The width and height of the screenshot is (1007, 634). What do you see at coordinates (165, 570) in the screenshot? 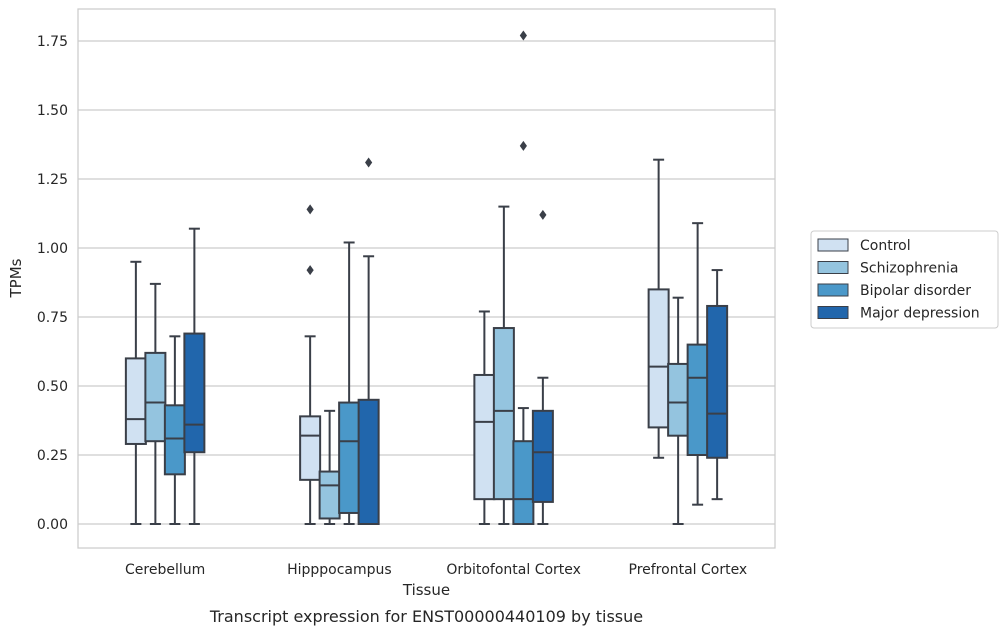
I see `x-tick-label: Cerebellum` at bounding box center [165, 570].